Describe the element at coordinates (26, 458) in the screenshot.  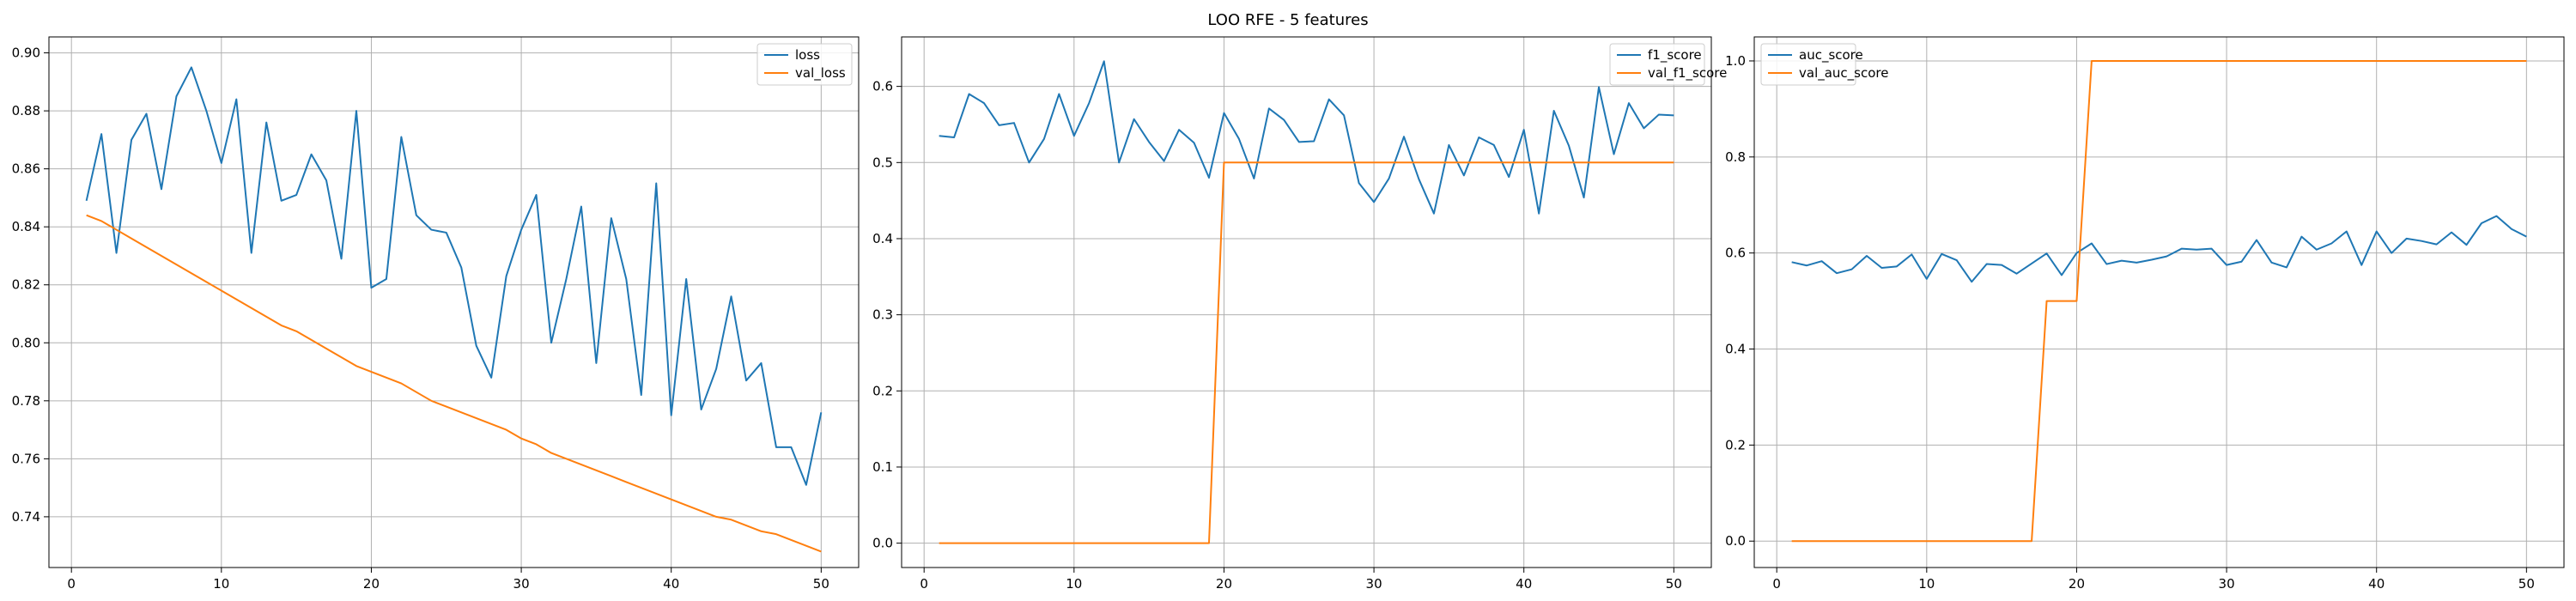
I see `y-tick-label: 0.76` at that location.